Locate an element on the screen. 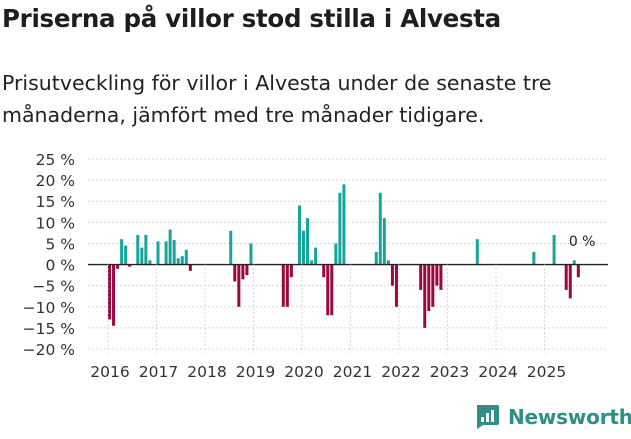  annotation-label: 0 % is located at coordinates (582, 242).